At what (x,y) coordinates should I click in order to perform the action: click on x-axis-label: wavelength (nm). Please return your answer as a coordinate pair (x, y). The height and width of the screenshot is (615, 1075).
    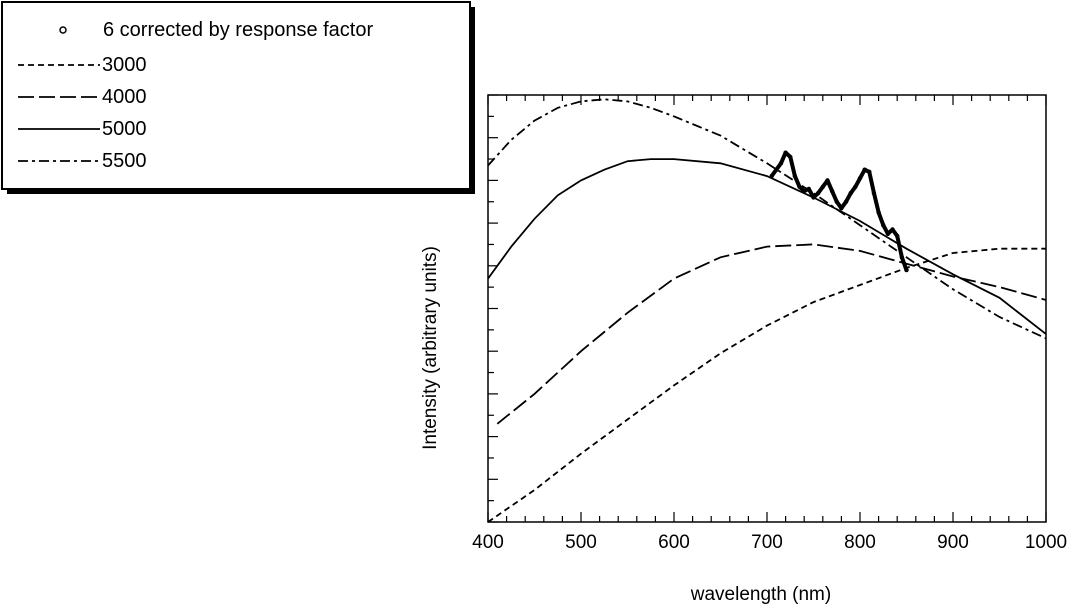
    Looking at the image, I should click on (760, 594).